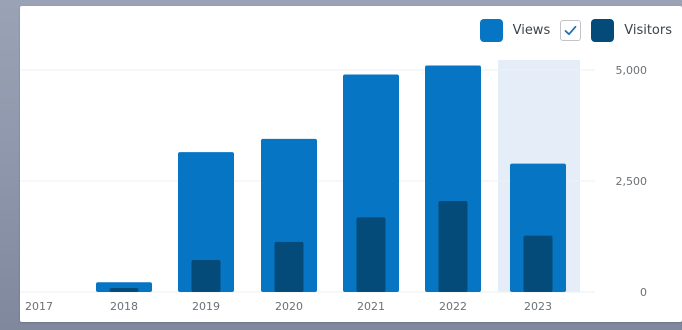 This screenshot has width=682, height=330. I want to click on y-tick-label-5000: 5,000, so click(632, 70).